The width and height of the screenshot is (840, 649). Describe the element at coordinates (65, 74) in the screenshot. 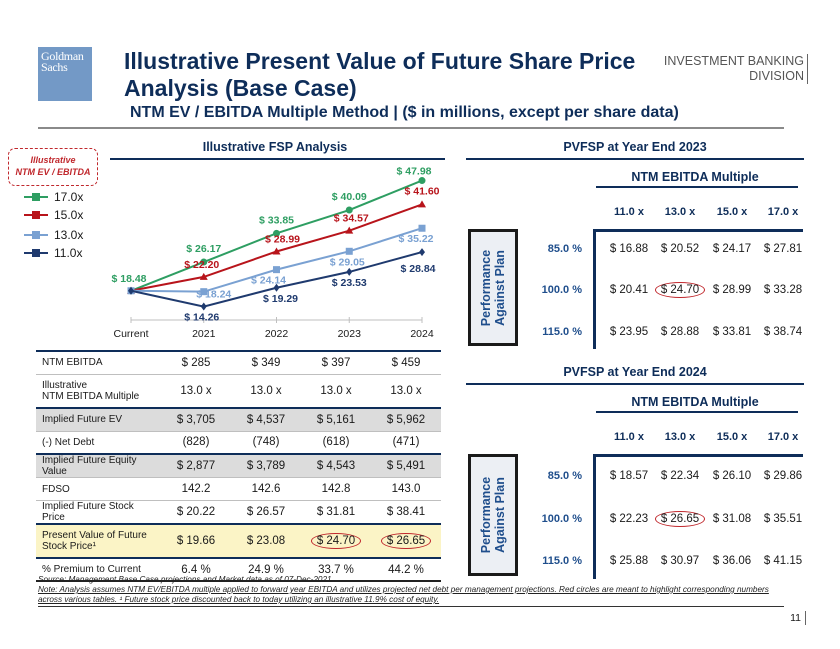

I see `goldman-sachs-logo: Goldman Sachs` at that location.